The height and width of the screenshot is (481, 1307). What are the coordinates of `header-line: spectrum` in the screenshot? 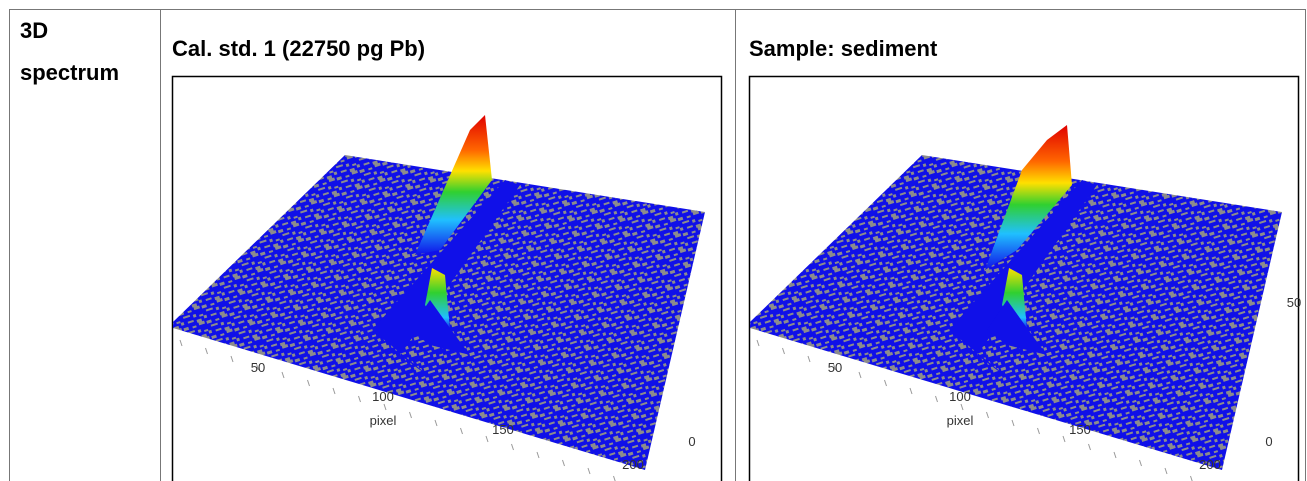 It's located at (69, 72).